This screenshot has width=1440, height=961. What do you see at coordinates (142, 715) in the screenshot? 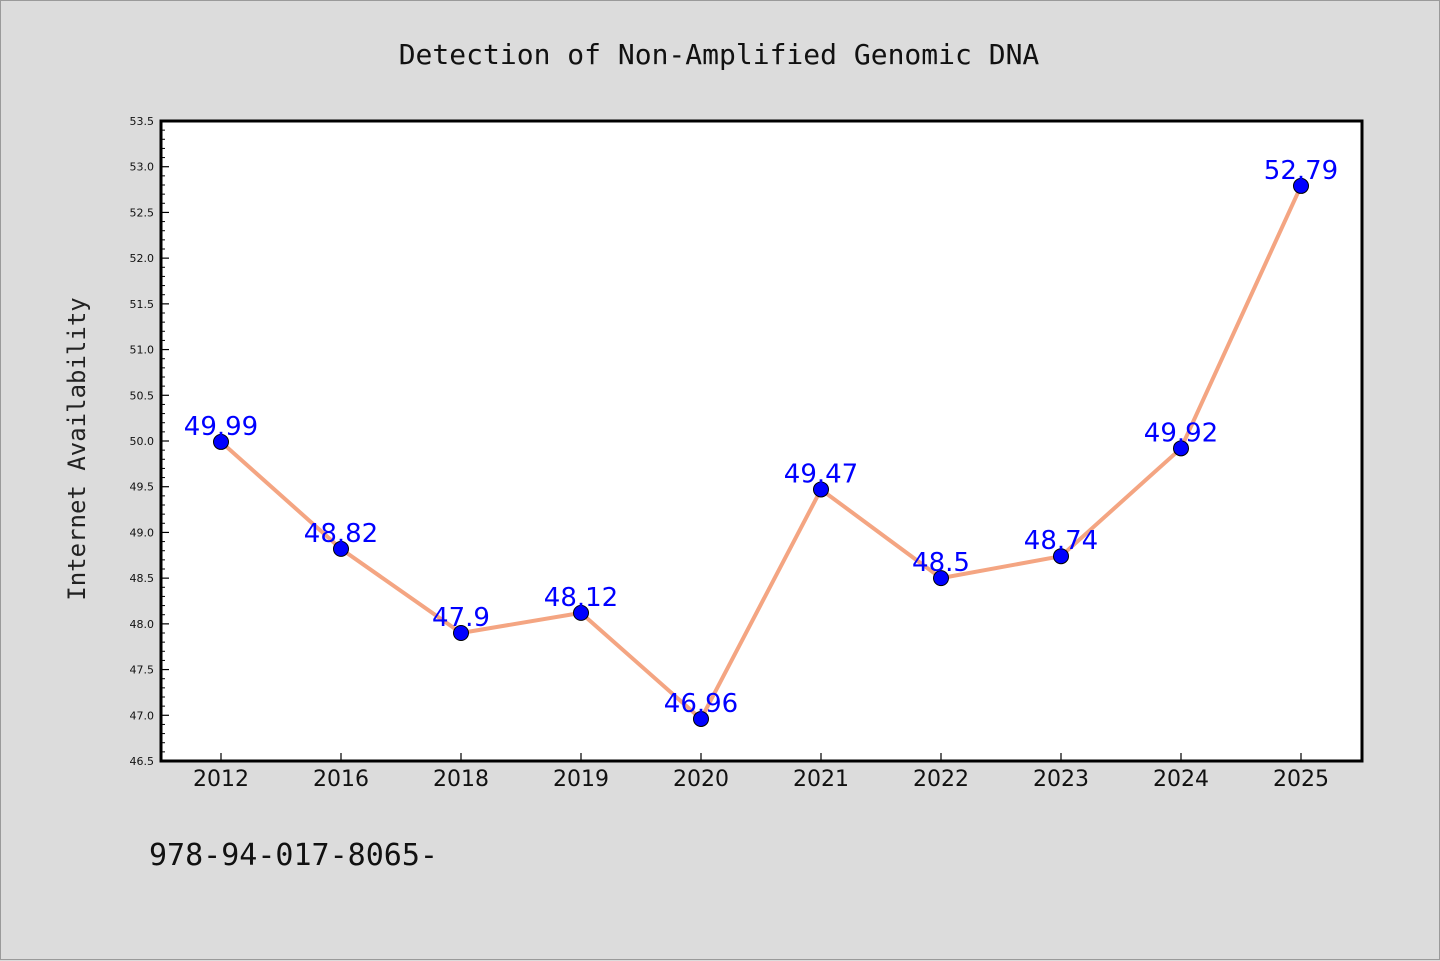
I see `y-tick-label: 47.0` at bounding box center [142, 715].